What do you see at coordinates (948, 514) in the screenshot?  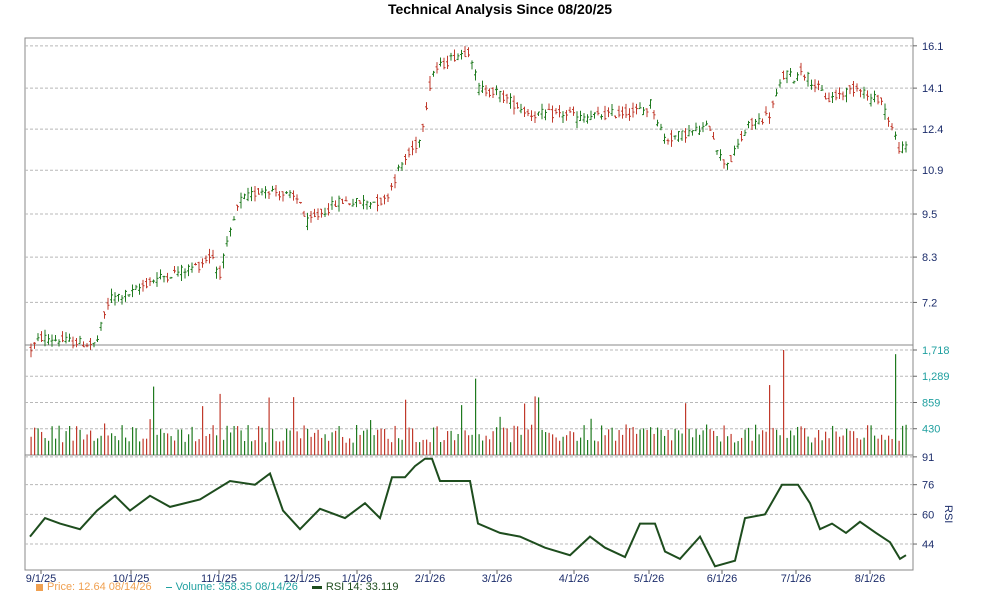 I see `rsi-axis-label: RSI` at bounding box center [948, 514].